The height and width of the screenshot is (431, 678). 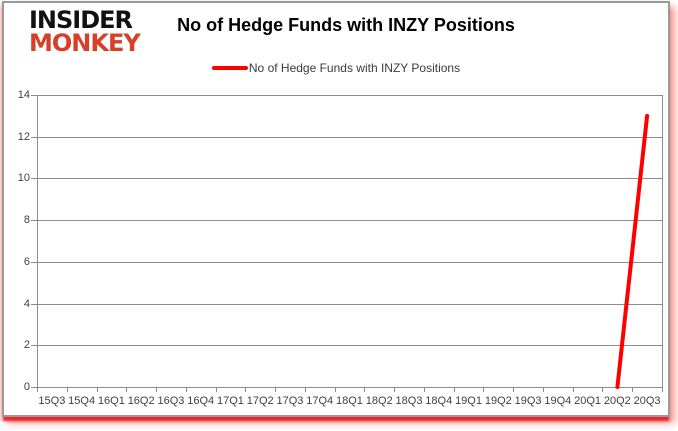 I want to click on x-axis-label: 18Q1, so click(x=349, y=401).